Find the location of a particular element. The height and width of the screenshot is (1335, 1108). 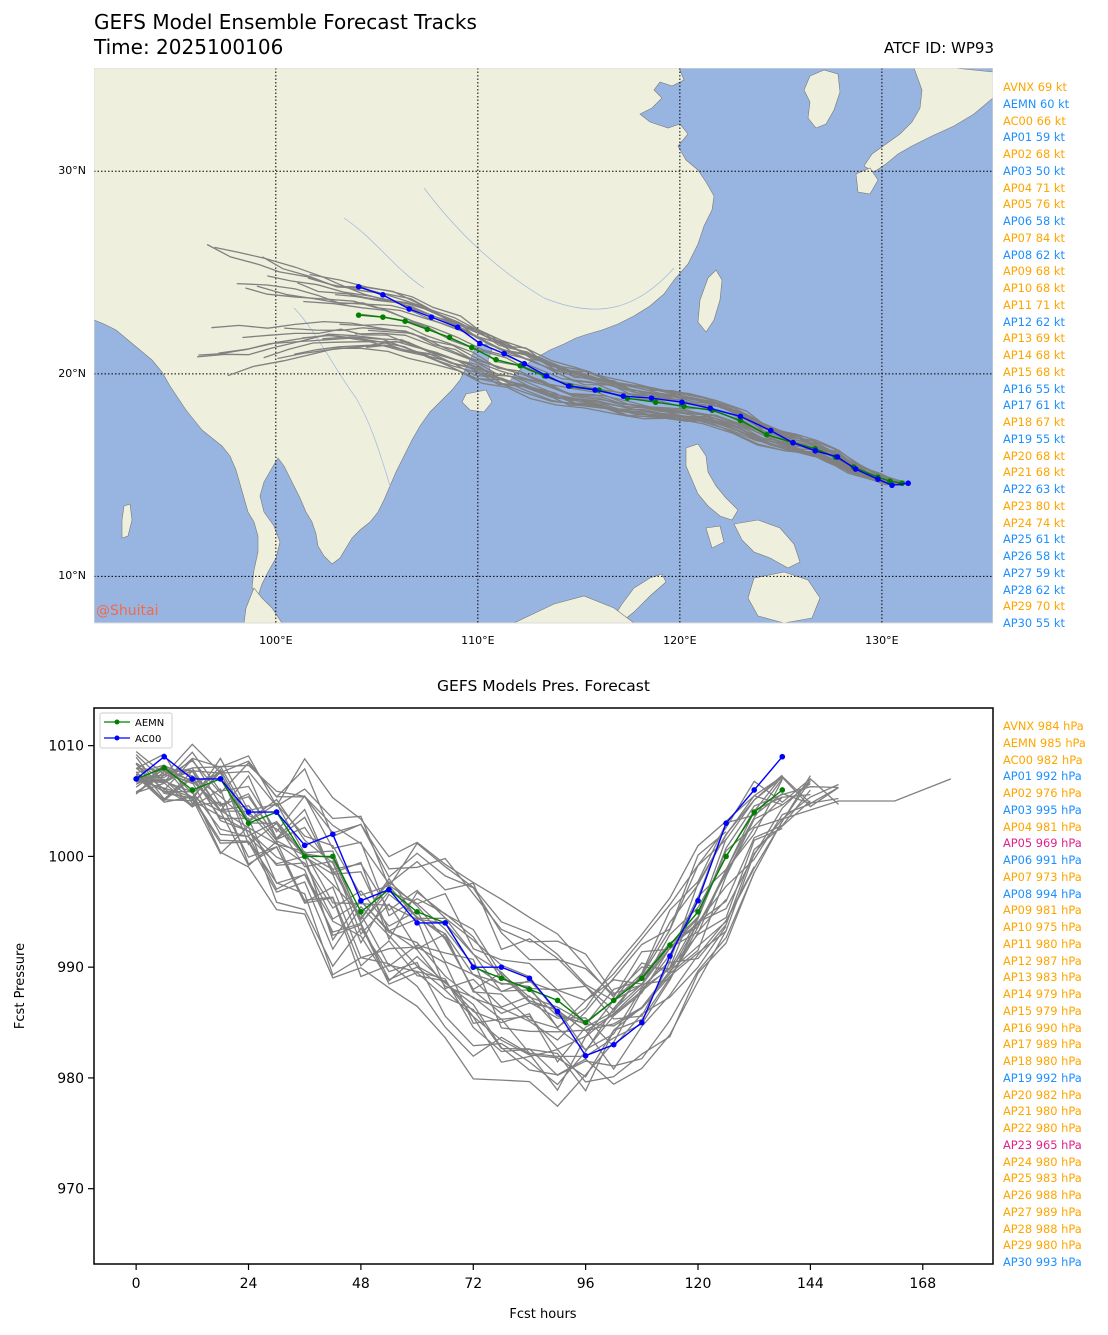

pressure-line-ac00 is located at coordinates (459, 906).